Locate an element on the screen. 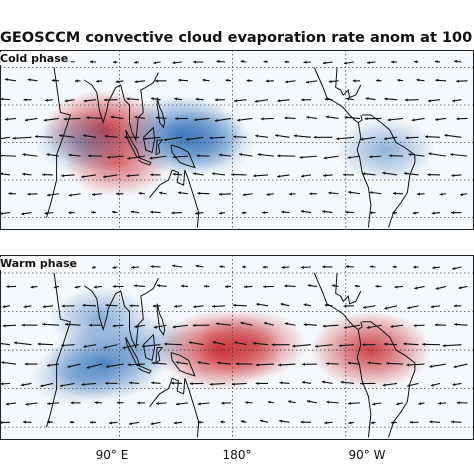  gulf-coastline is located at coordinates (348, 288).